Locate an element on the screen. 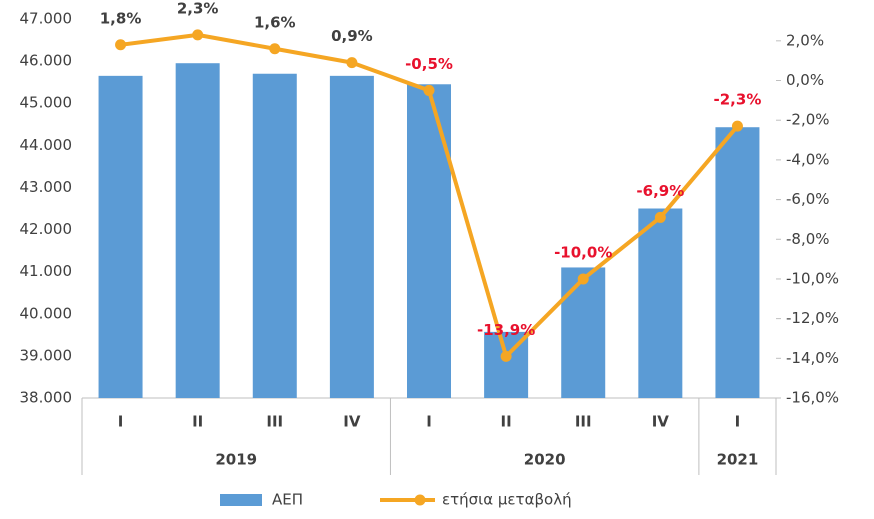 The image size is (874, 519). y2-tick-label: -14,0% is located at coordinates (812, 358).